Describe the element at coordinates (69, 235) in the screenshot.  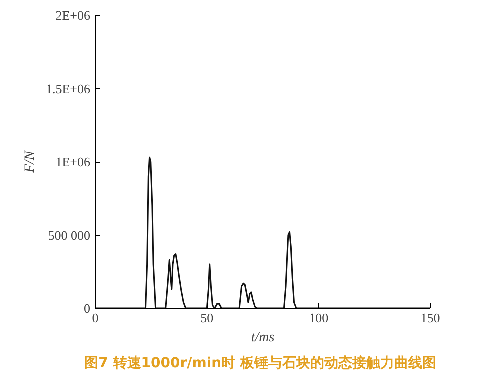
I see `y-tick-label: 500 000` at that location.